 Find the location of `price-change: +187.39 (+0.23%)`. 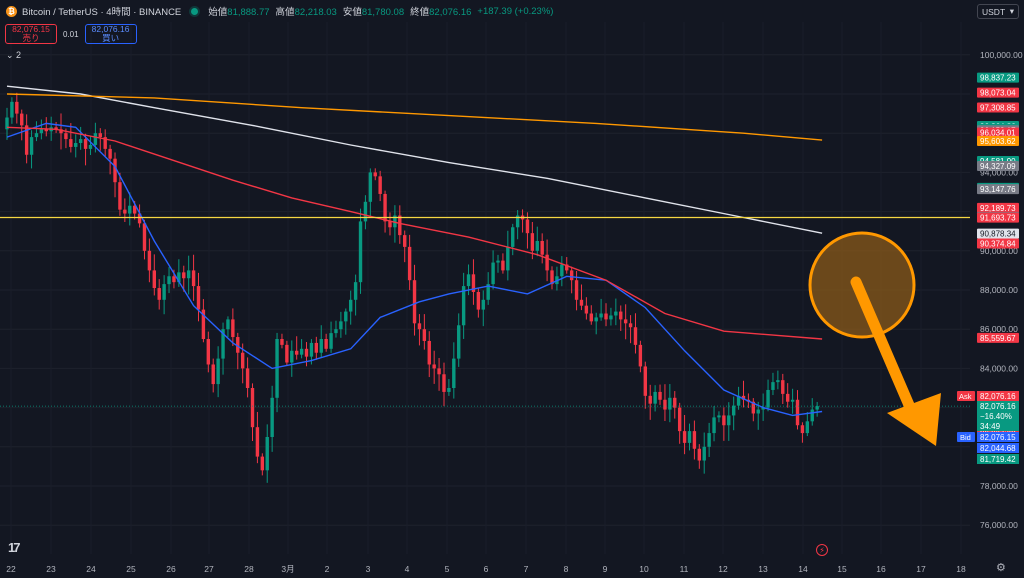

price-change: +187.39 (+0.23%) is located at coordinates (515, 11).